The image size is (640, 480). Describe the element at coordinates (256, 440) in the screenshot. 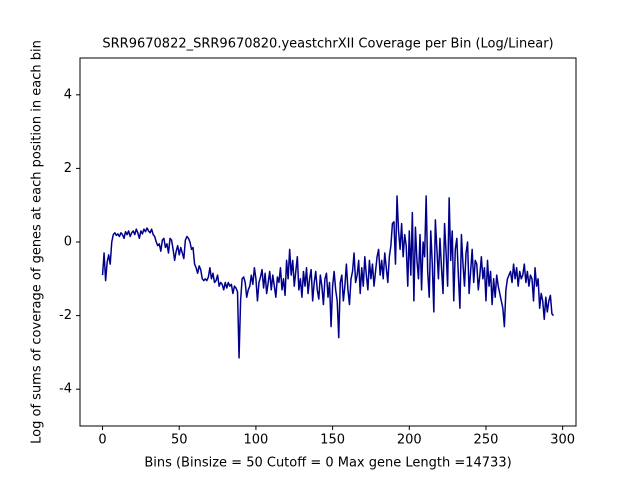

I see `x-tick-label: 100` at that location.